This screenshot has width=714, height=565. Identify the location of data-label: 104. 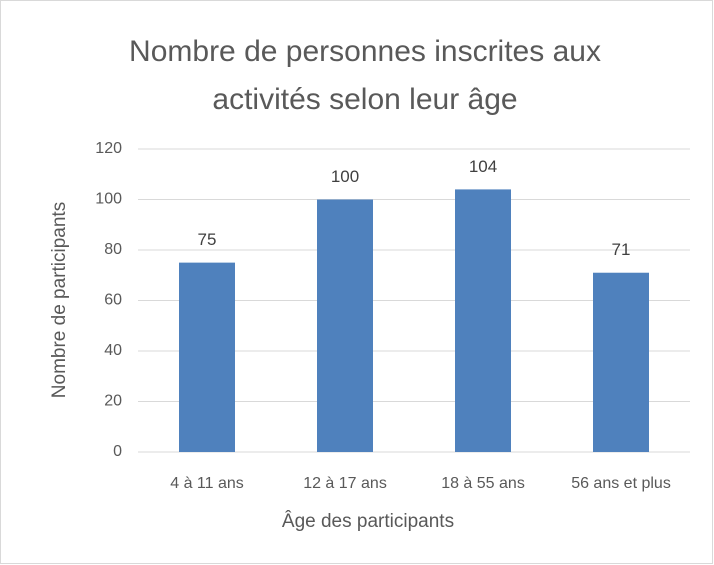
(483, 166).